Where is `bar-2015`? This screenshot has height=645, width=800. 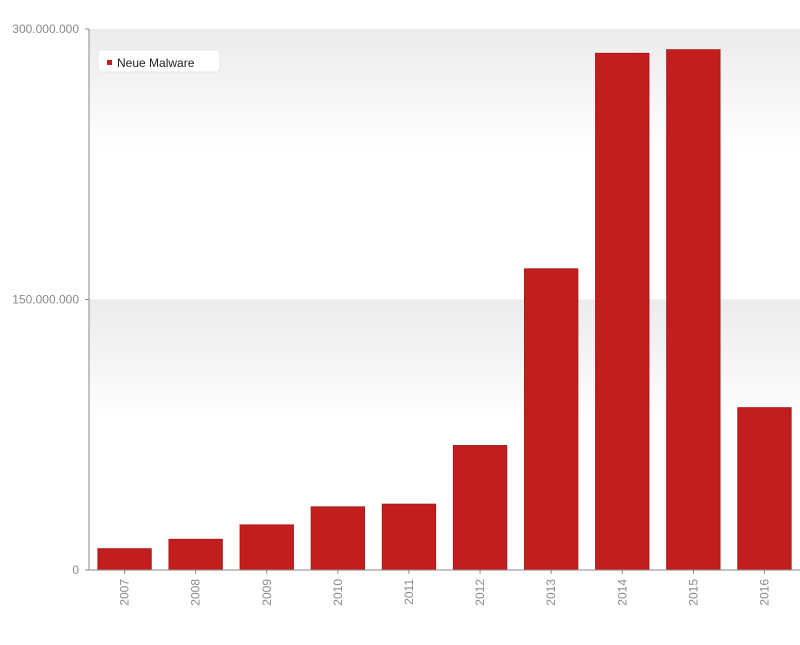
bar-2015 is located at coordinates (693, 310).